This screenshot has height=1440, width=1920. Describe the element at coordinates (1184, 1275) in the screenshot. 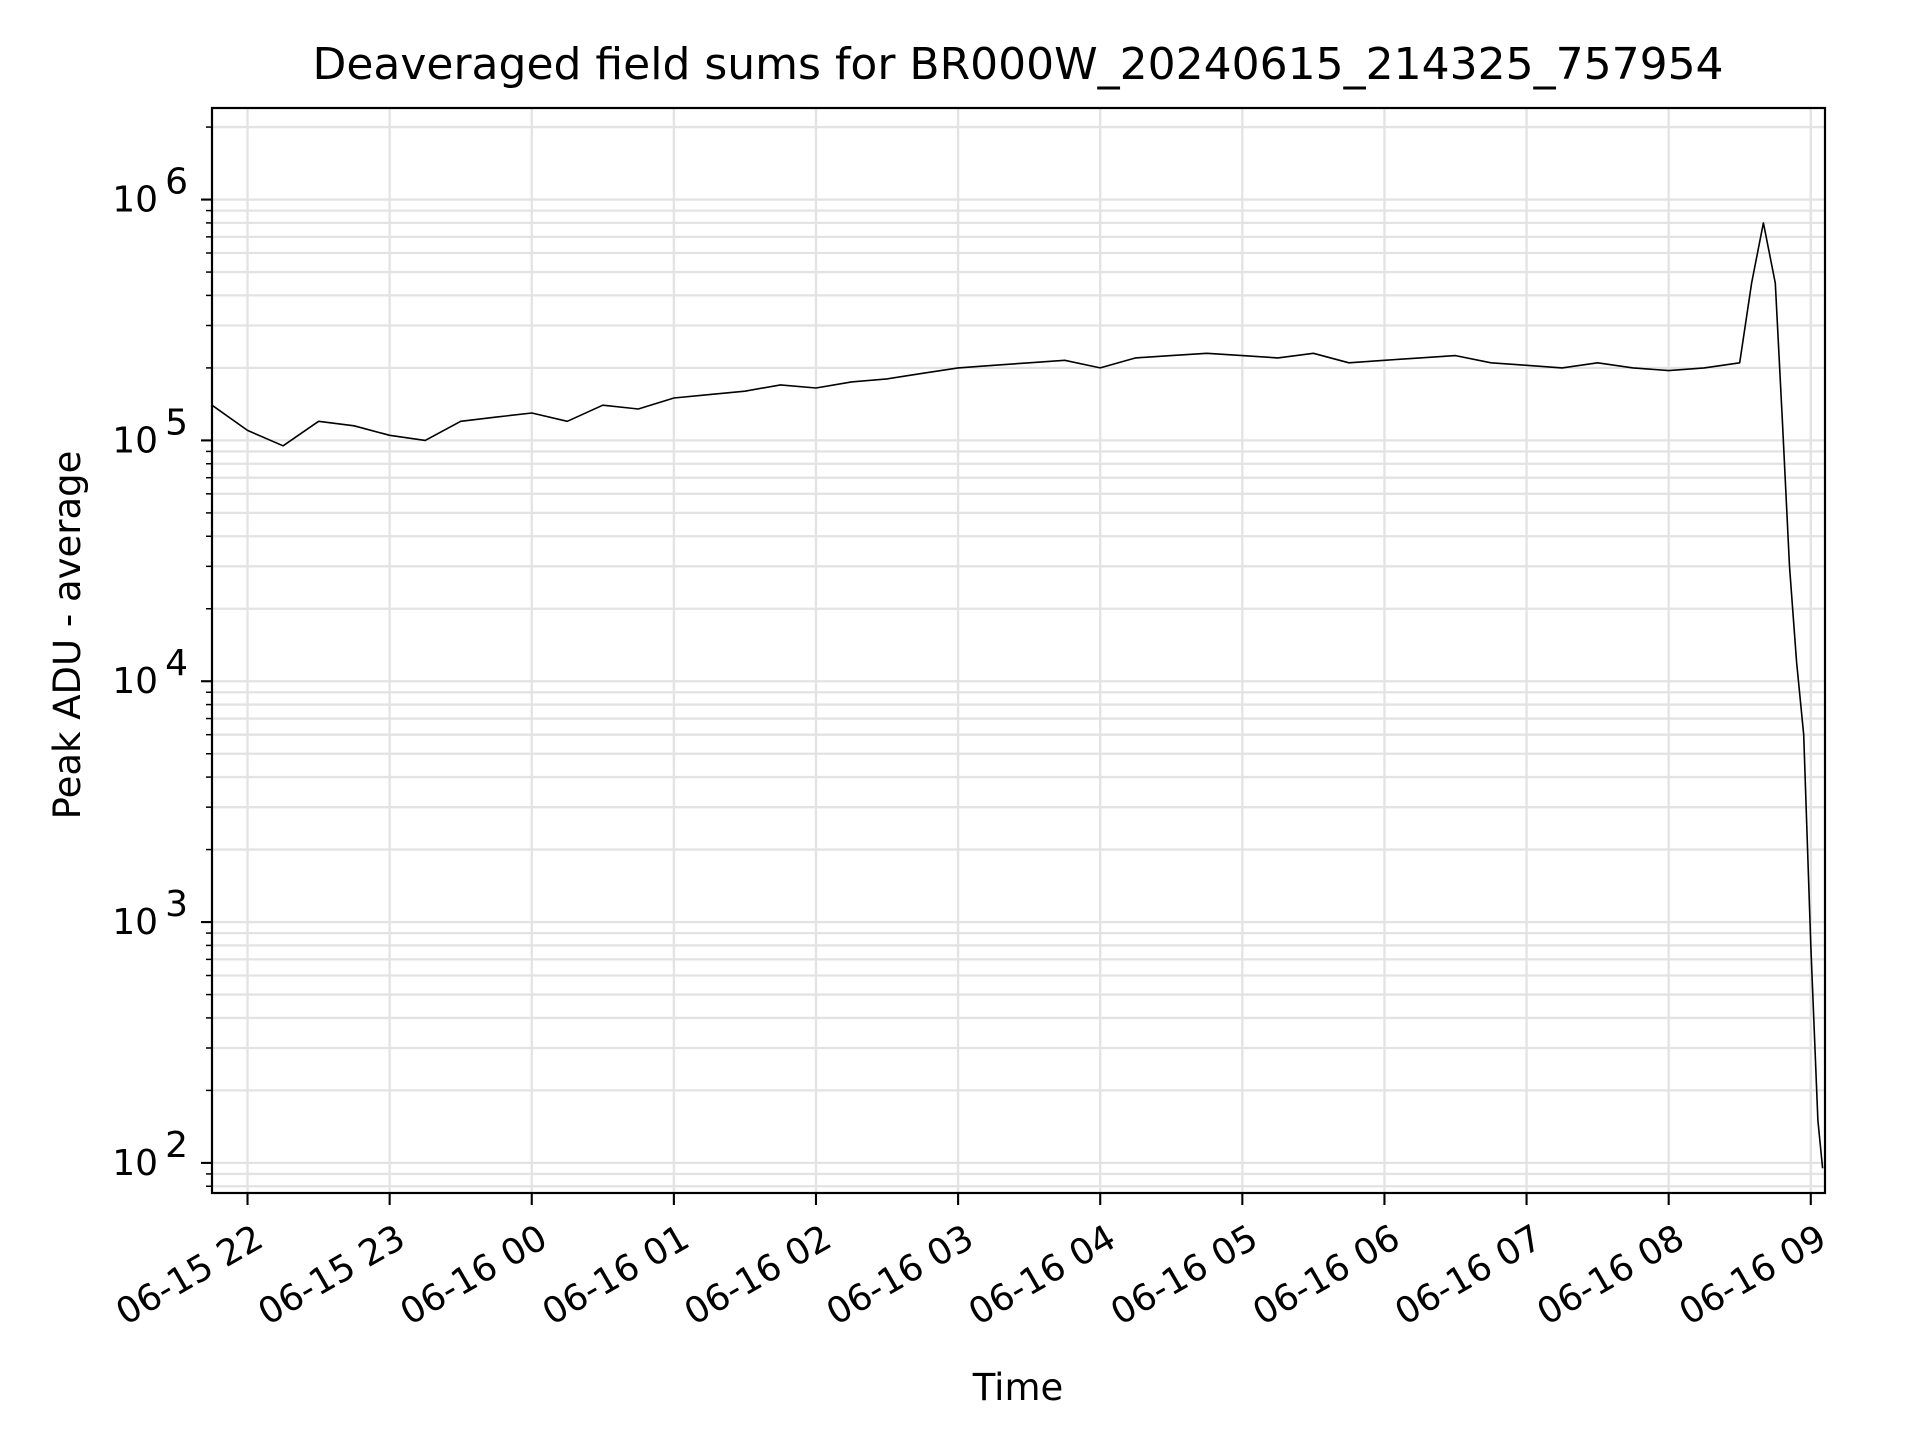

I see `x-tick-label: 06-16 05` at that location.